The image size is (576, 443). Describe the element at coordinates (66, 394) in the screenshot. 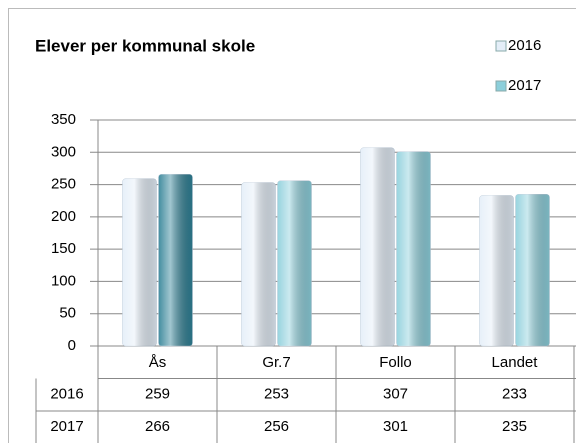

I see `table-row-header: 2016` at that location.